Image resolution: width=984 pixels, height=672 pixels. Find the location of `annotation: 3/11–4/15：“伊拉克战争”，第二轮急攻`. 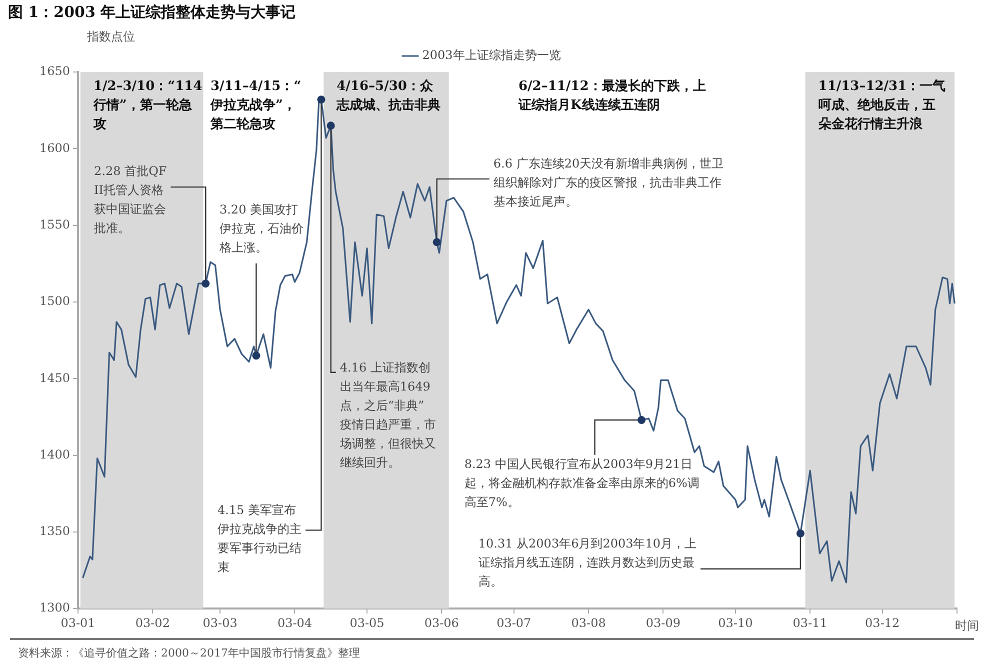

annotation: 3/11–4/15：“伊拉克战争”，第二轮急攻 is located at coordinates (255, 105).